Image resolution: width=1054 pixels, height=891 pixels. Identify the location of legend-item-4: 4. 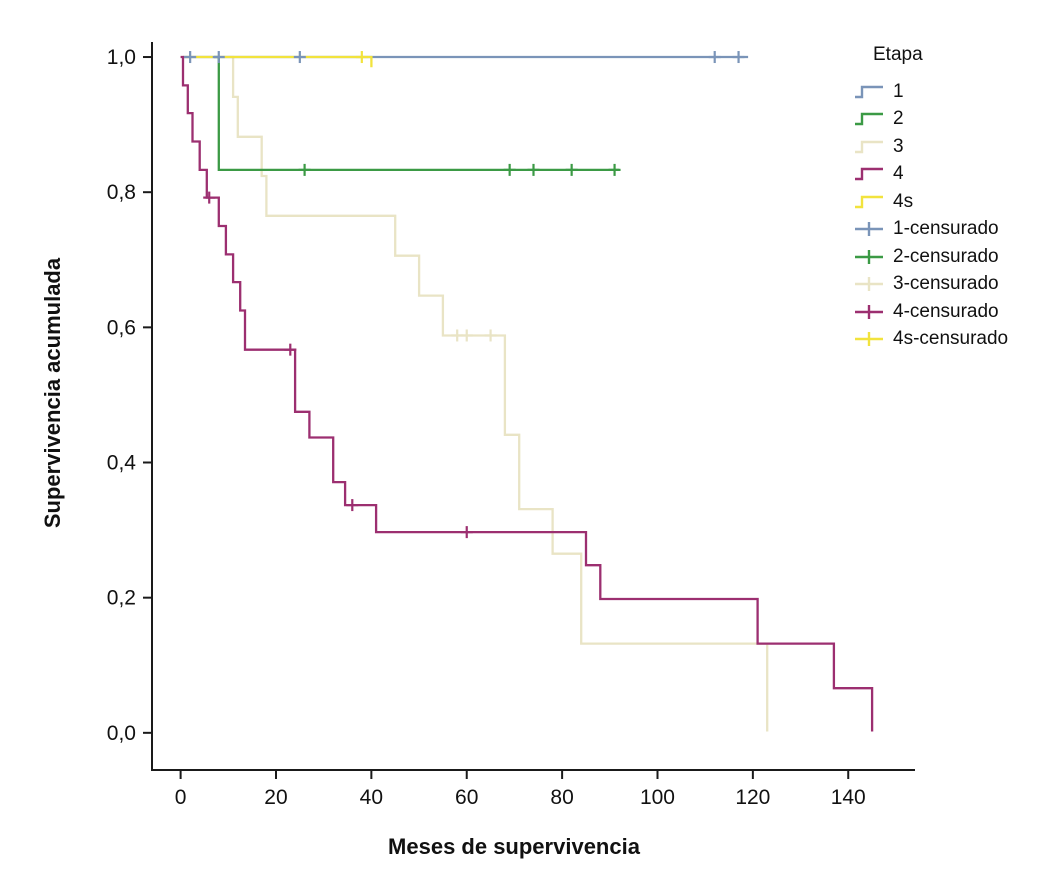
(930, 175).